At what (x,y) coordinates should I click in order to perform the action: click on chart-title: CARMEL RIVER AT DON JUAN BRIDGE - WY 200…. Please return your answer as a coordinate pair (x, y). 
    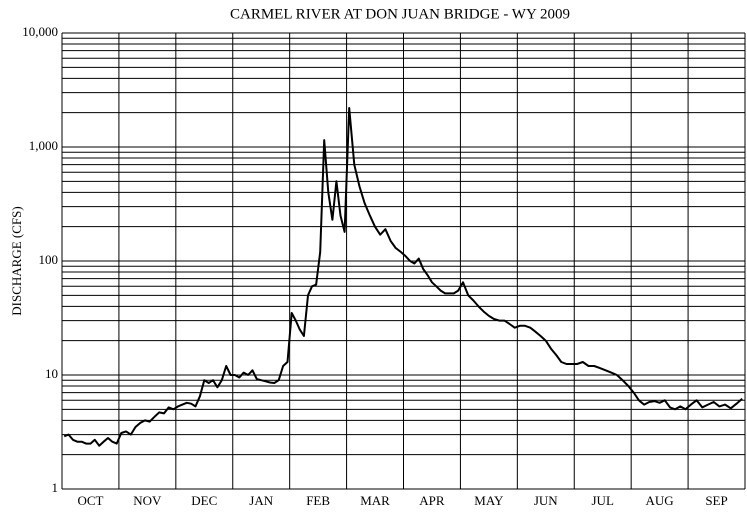
    Looking at the image, I should click on (400, 14).